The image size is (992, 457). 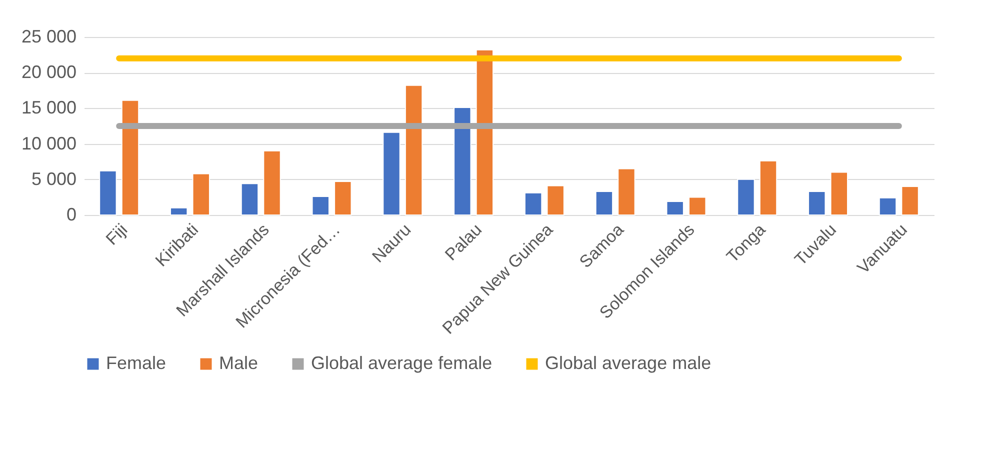 What do you see at coordinates (48, 36) in the screenshot?
I see `y-tick-label: 25 000` at bounding box center [48, 36].